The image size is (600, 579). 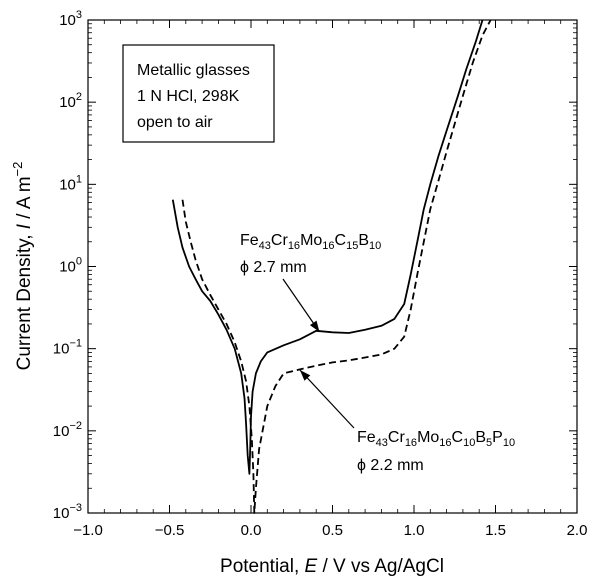 I want to click on x-tick-label: 1.0, so click(x=414, y=530).